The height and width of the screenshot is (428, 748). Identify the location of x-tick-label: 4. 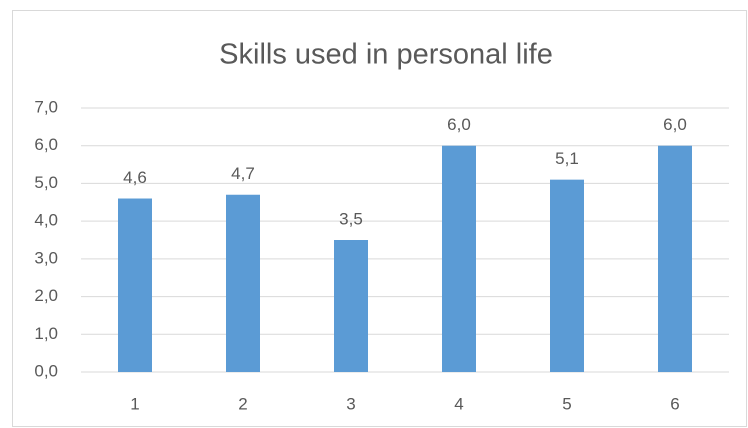
(458, 403).